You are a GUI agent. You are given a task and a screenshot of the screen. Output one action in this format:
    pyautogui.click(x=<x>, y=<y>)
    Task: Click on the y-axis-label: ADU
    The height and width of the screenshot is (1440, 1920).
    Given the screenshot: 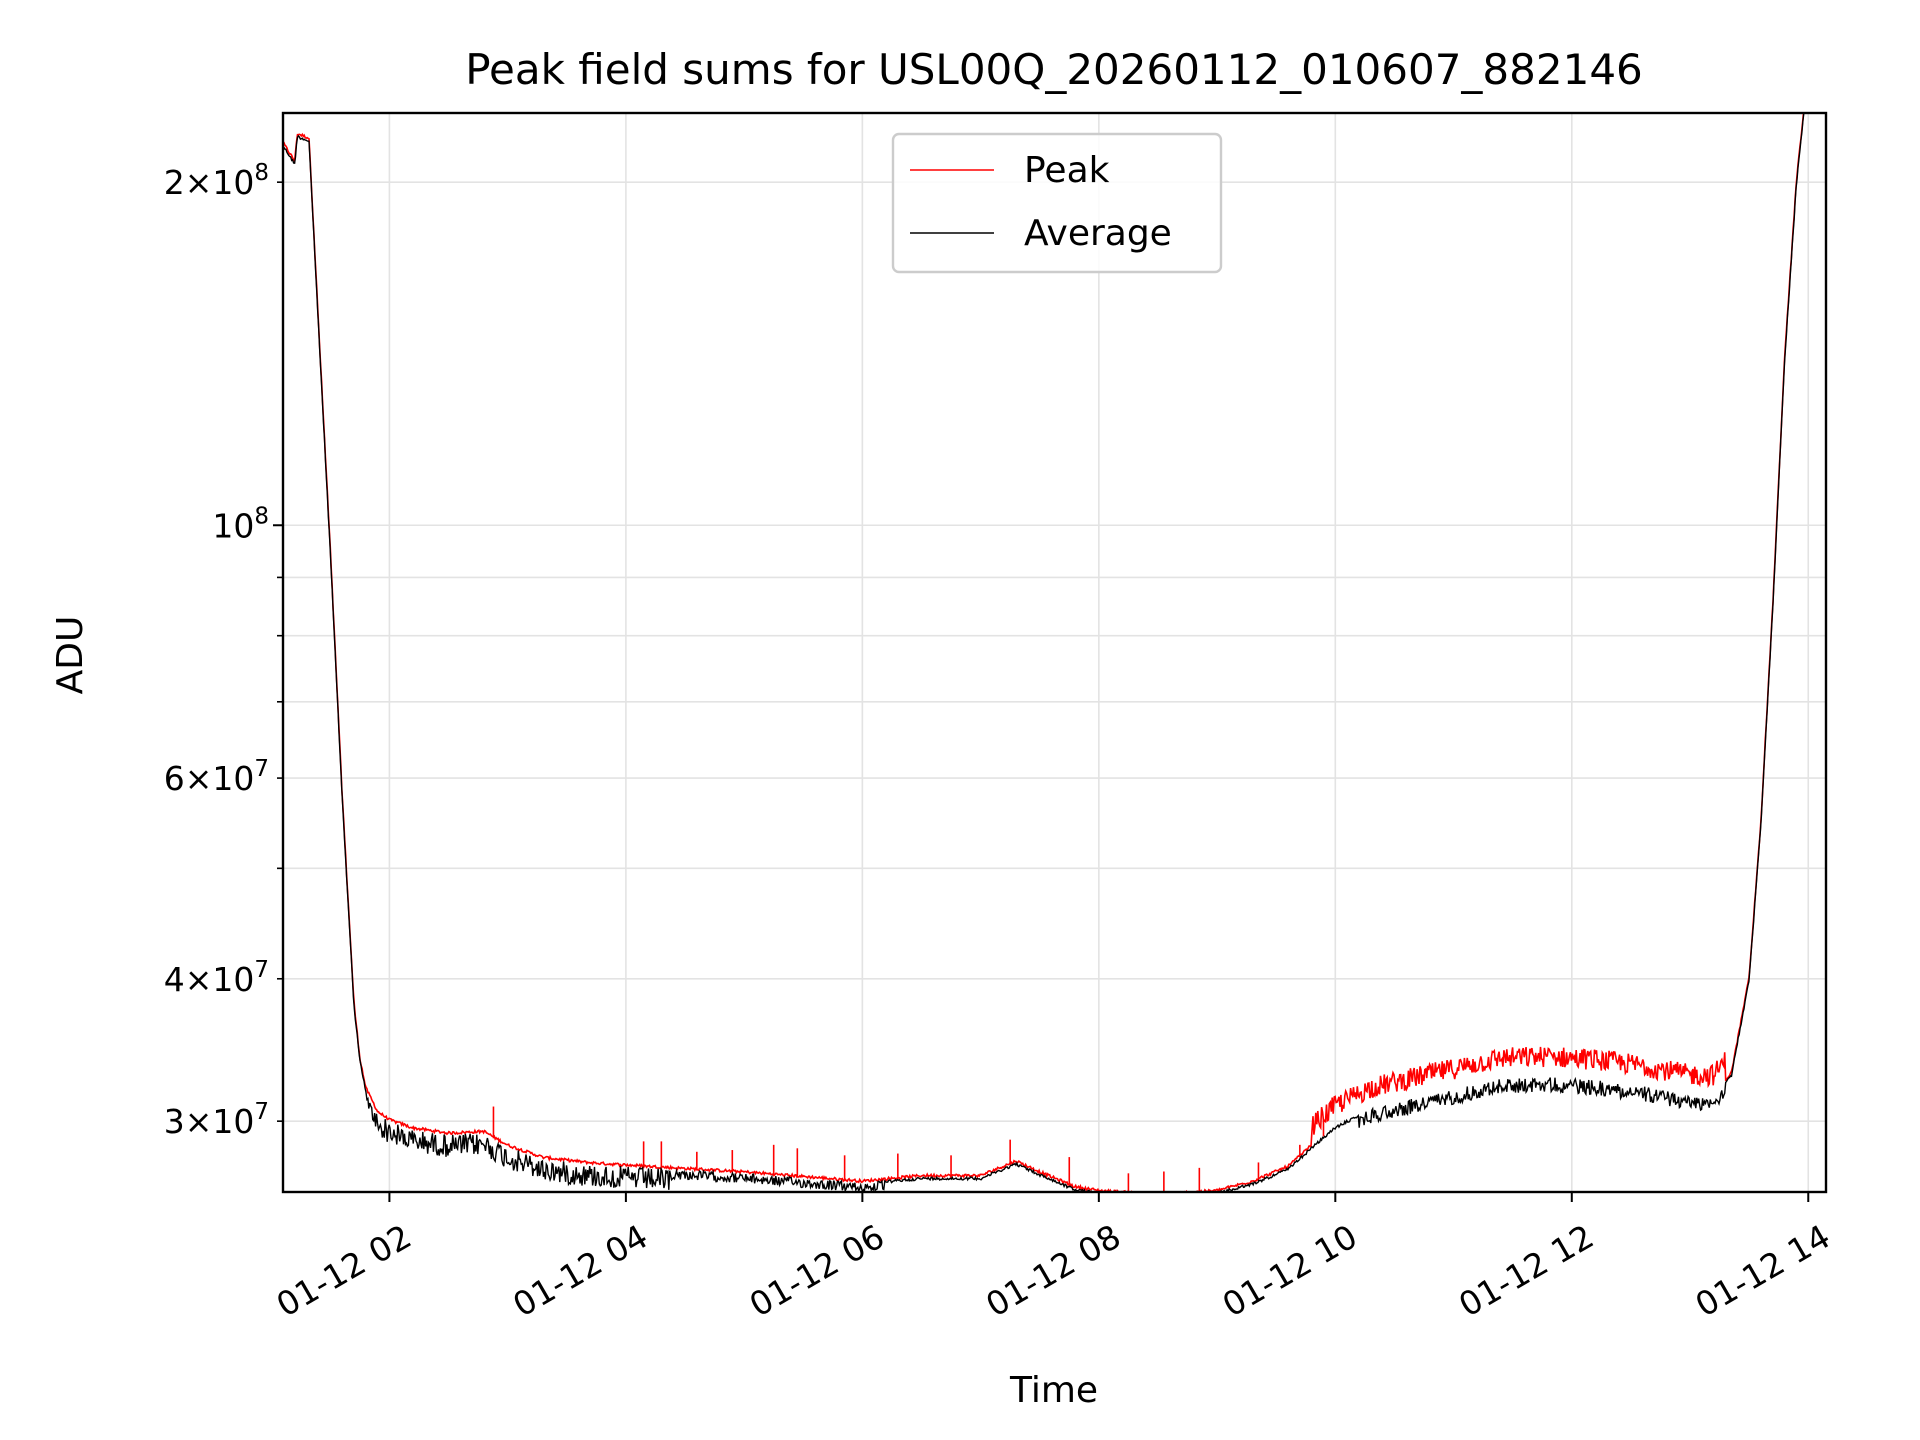 What is the action you would take?
    pyautogui.click(x=70, y=655)
    